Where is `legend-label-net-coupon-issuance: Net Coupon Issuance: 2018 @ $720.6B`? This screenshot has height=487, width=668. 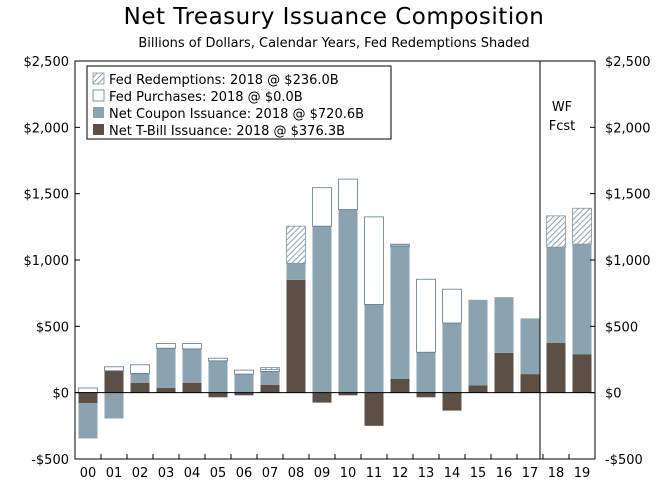 legend-label-net-coupon-issuance: Net Coupon Issuance: 2018 @ $720.6B is located at coordinates (236, 114).